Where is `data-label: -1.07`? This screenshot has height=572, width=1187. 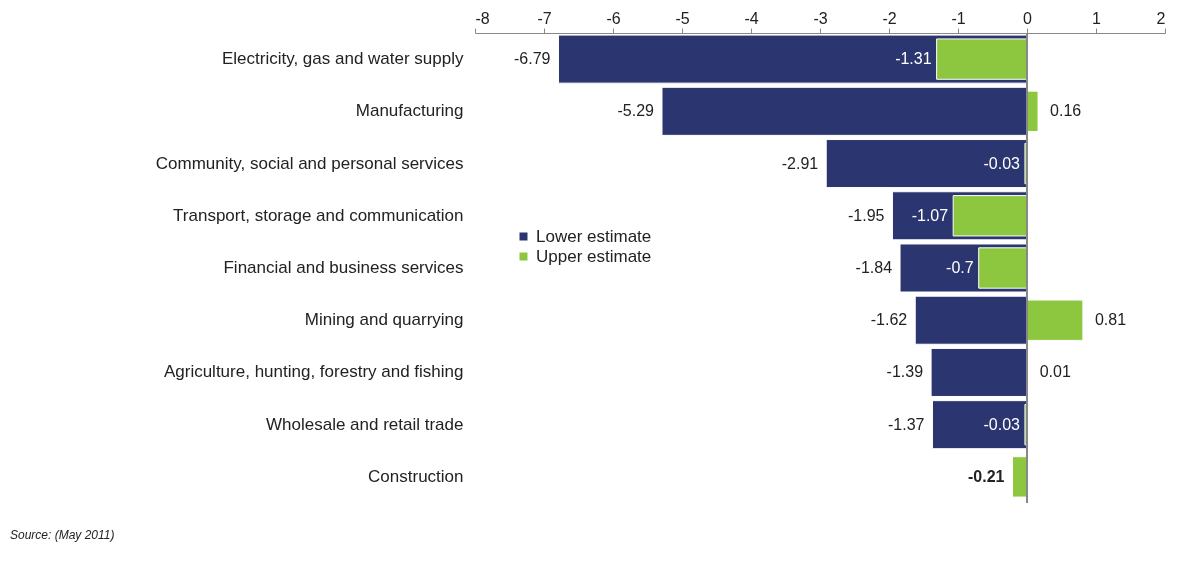
data-label: -1.07 is located at coordinates (930, 215).